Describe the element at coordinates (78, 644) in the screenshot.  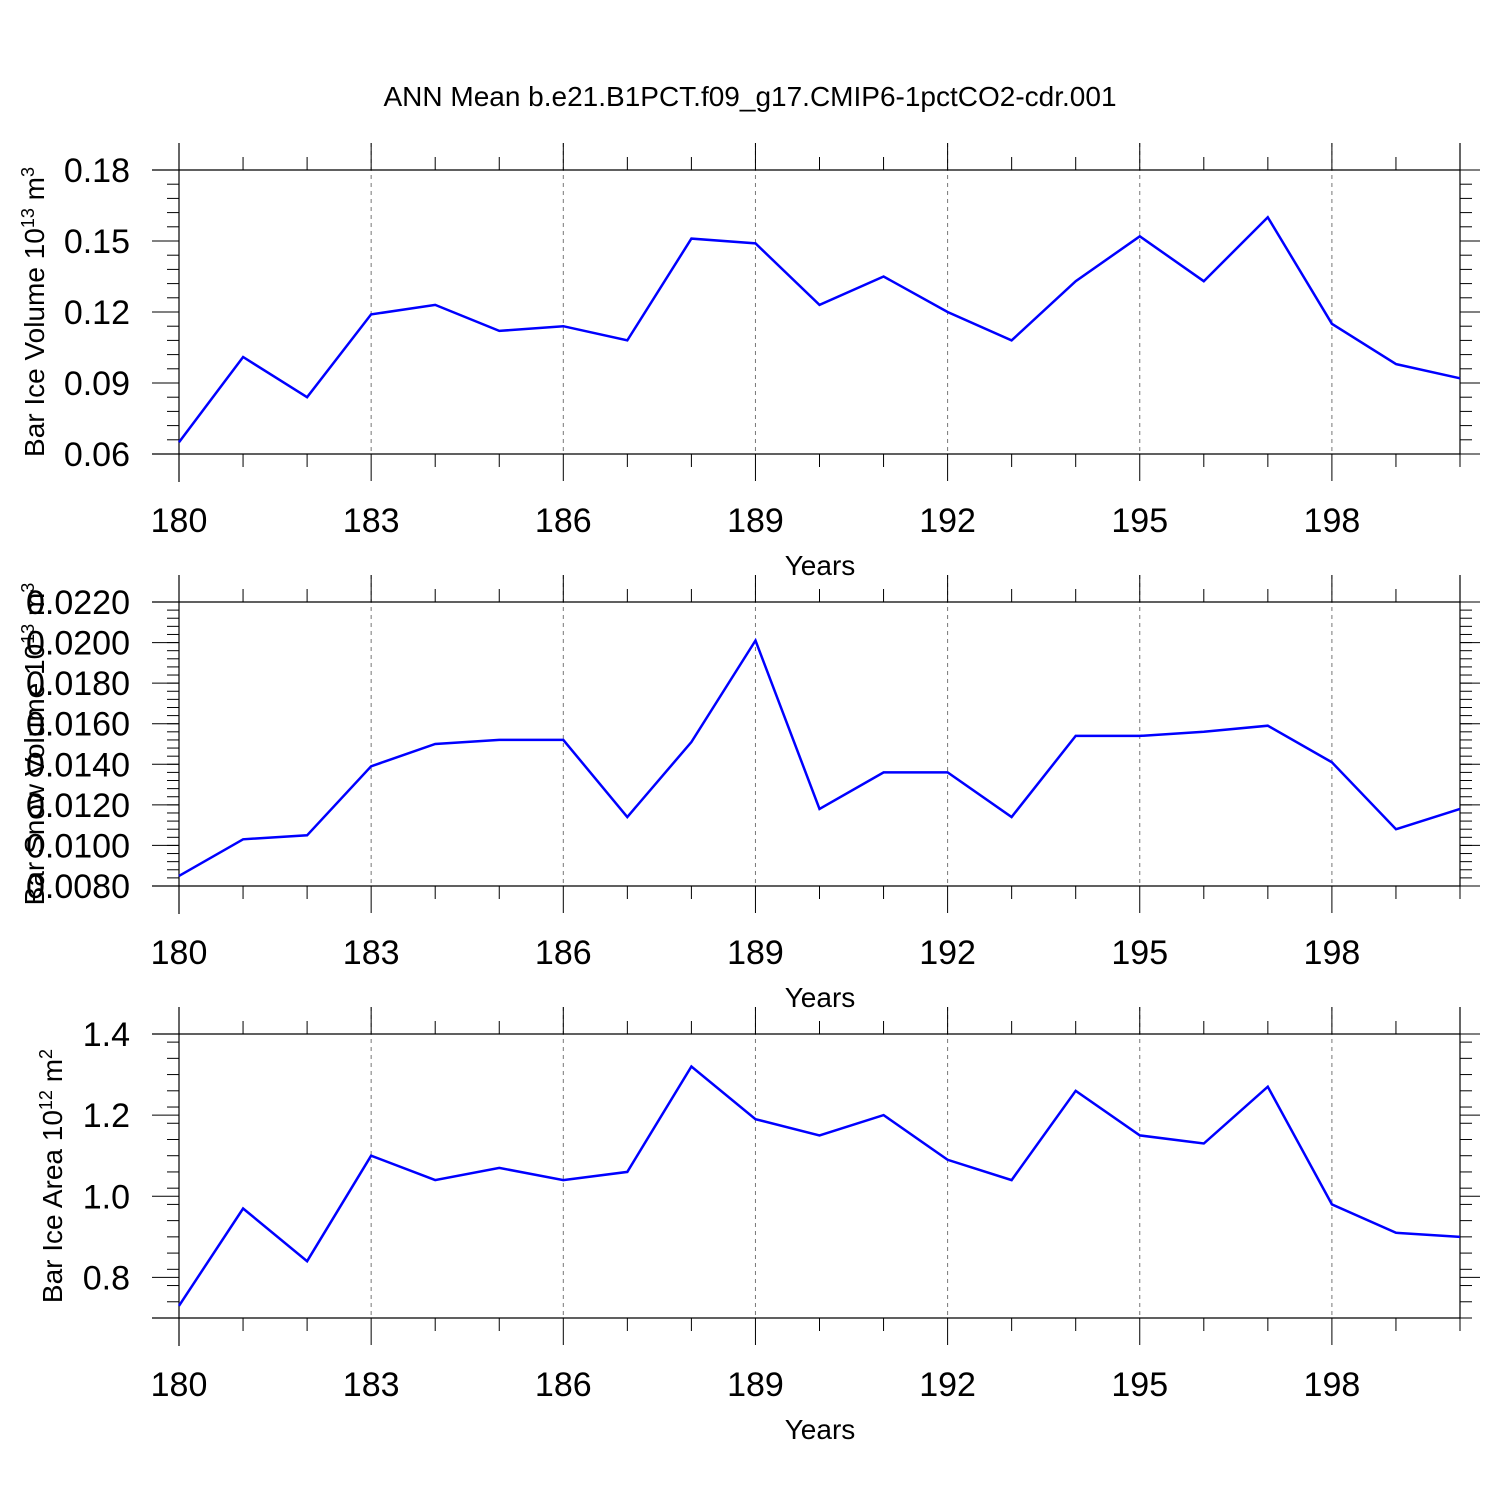
I see `y-tick-label: 0.0200` at that location.